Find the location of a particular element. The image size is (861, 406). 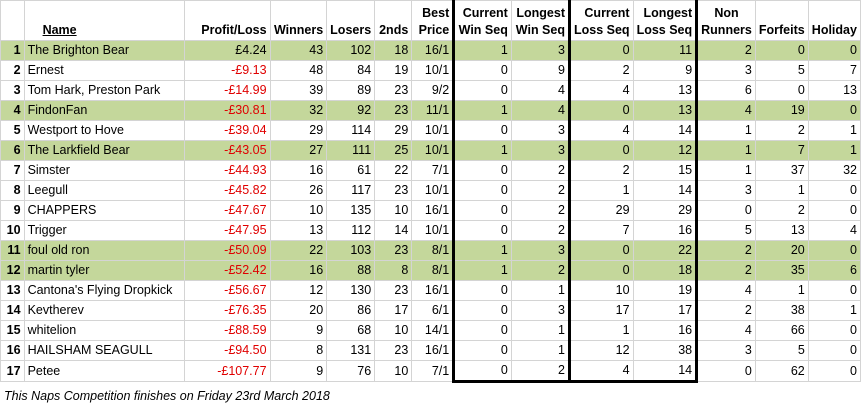

holiday-cell: 6 is located at coordinates (834, 270).